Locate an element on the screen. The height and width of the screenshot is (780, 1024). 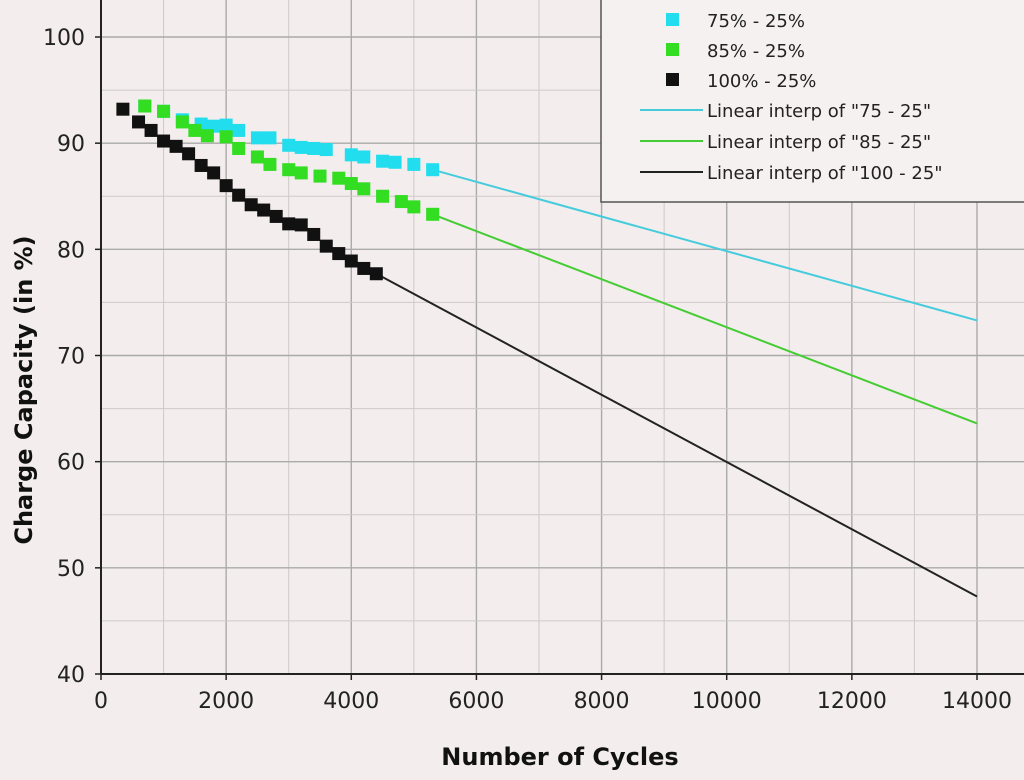
x-tick-label: 6000 is located at coordinates (476, 701).